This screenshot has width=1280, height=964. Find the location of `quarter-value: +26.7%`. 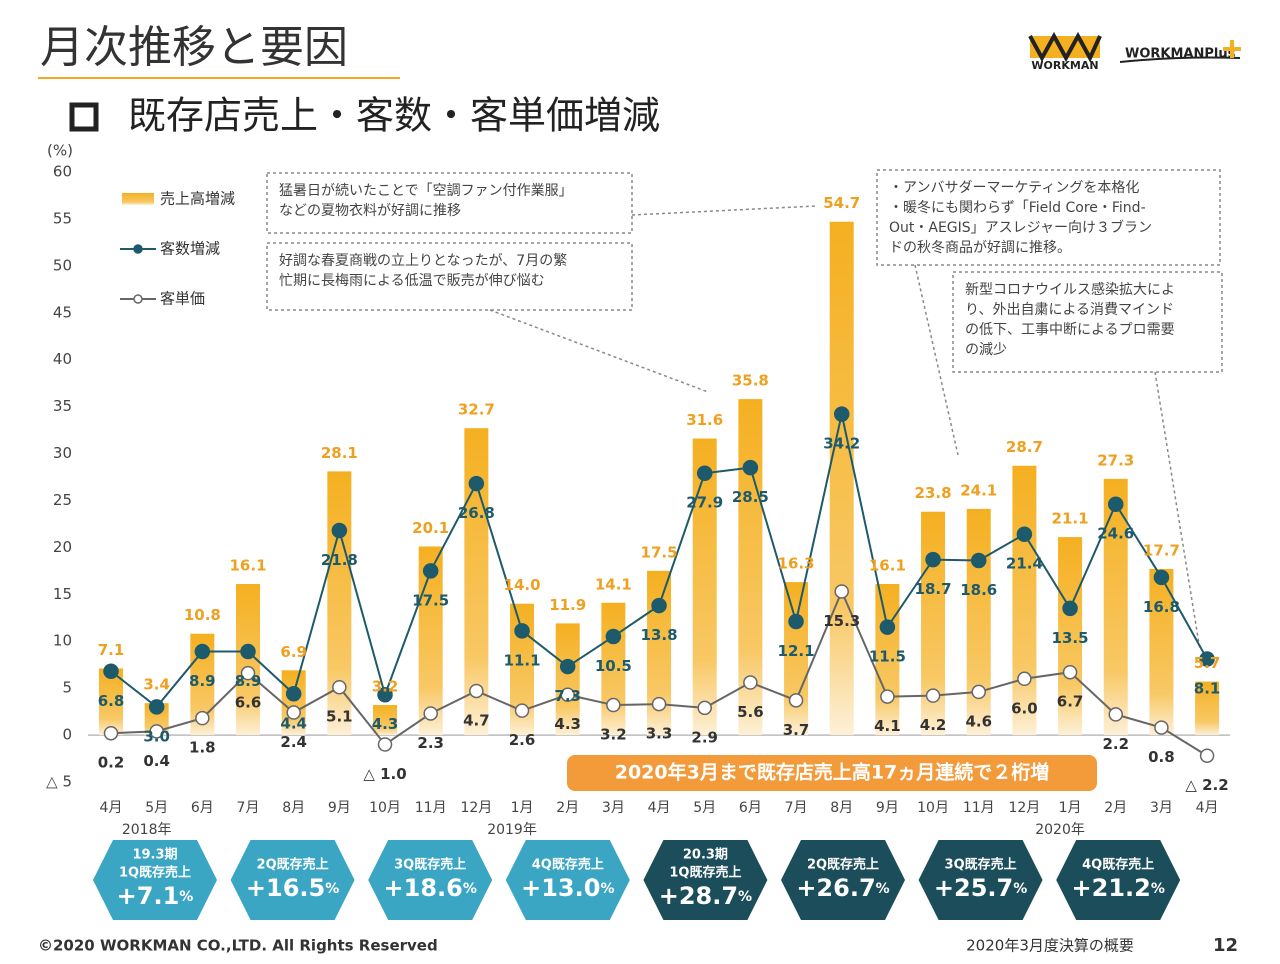

quarter-value: +26.7% is located at coordinates (842, 888).